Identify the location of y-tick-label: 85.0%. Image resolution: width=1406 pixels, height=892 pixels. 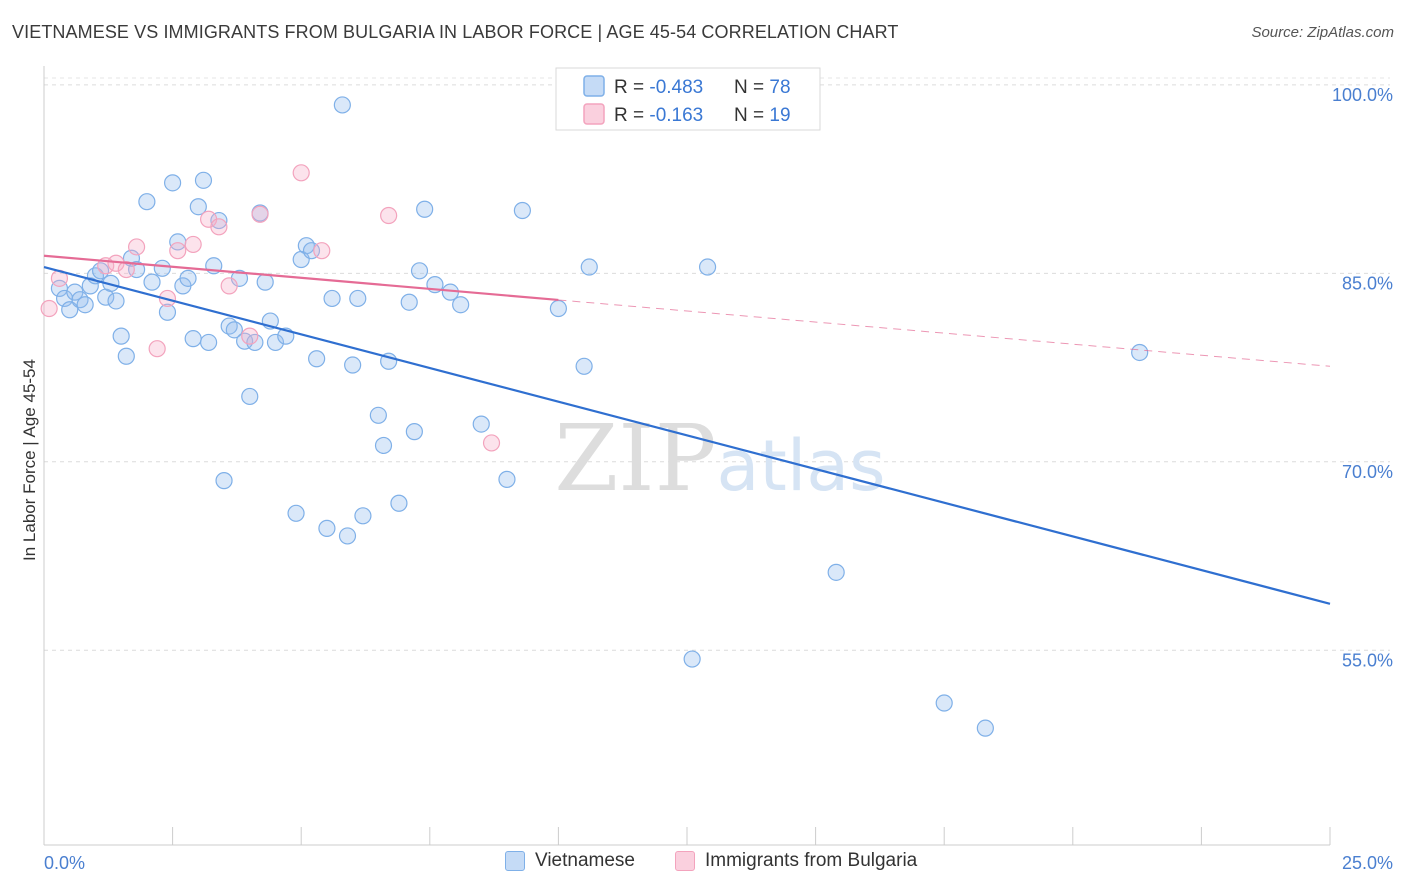
(1367, 283).